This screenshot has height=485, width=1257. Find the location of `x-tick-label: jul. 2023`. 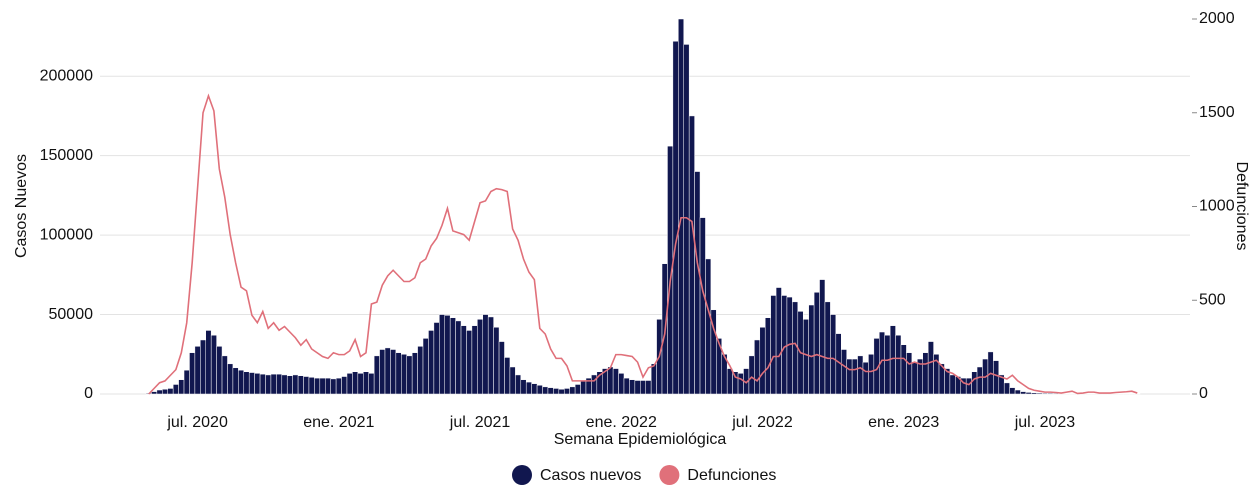

x-tick-label: jul. 2023 is located at coordinates (1045, 422).